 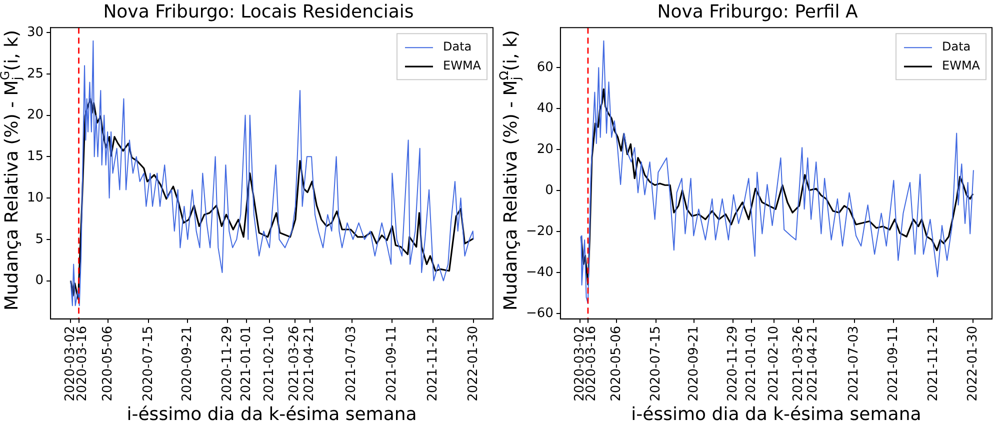 What do you see at coordinates (35, 156) in the screenshot?
I see `y-tick-label: 15` at bounding box center [35, 156].